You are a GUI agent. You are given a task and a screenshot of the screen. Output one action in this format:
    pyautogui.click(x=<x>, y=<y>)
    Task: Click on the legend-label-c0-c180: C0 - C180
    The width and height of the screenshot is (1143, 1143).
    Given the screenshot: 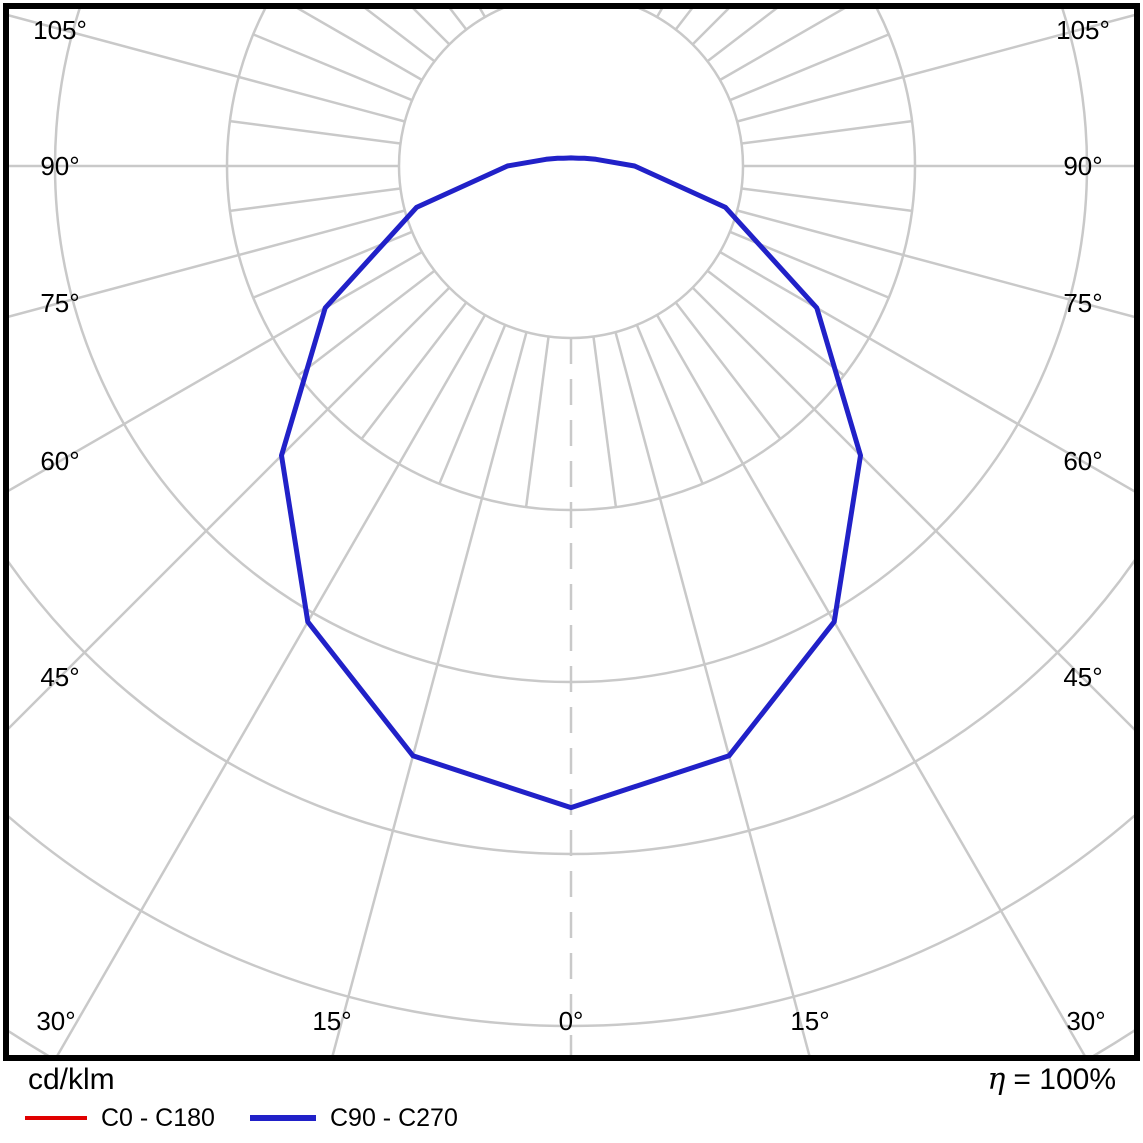 What is the action you would take?
    pyautogui.click(x=158, y=1117)
    